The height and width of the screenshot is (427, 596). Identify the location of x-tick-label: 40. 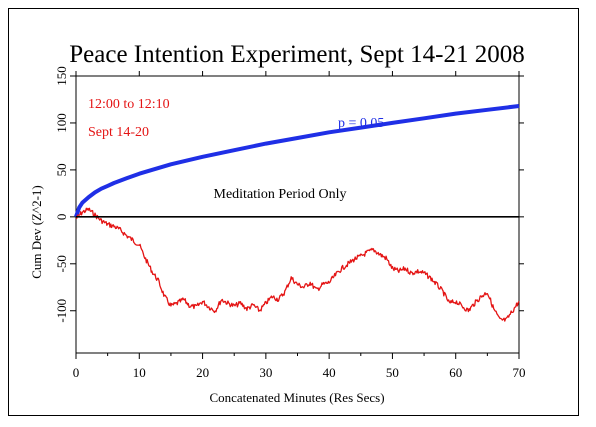
(329, 372).